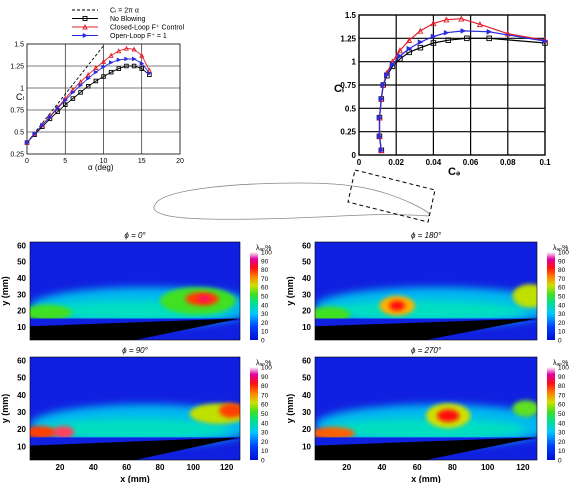 The image size is (576, 483). I want to click on flow-band, so click(426, 429).